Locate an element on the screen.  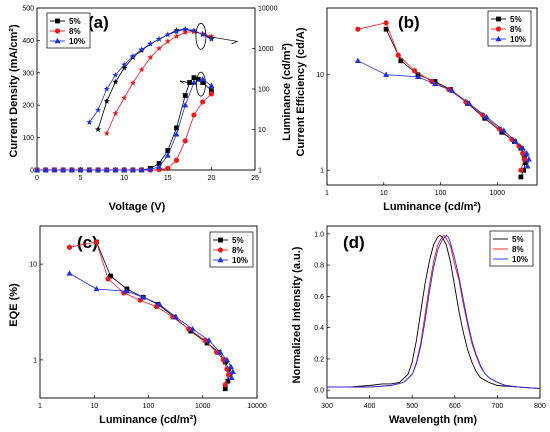
series-10pct is located at coordinates (150, 75).